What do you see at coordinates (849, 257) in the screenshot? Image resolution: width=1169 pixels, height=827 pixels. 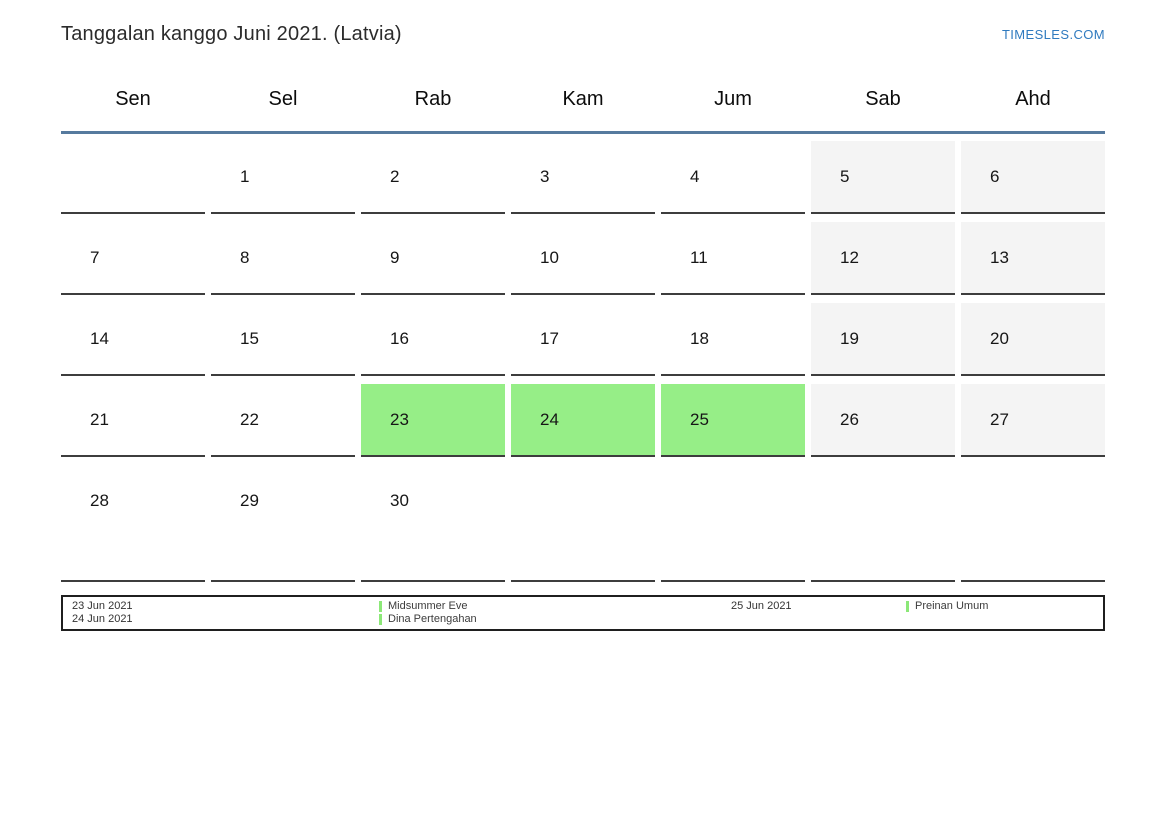 I see `day-number: 12` at bounding box center [849, 257].